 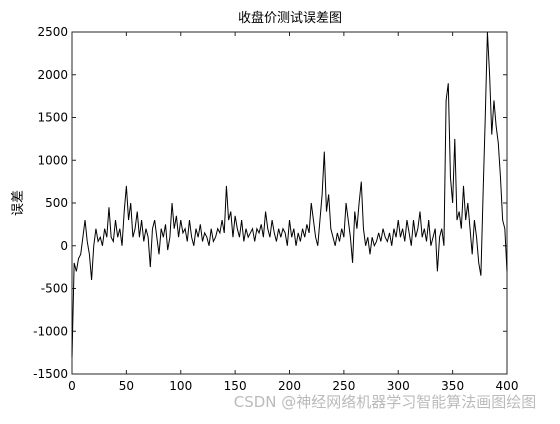 I want to click on x-tick-label: 0, so click(x=72, y=386).